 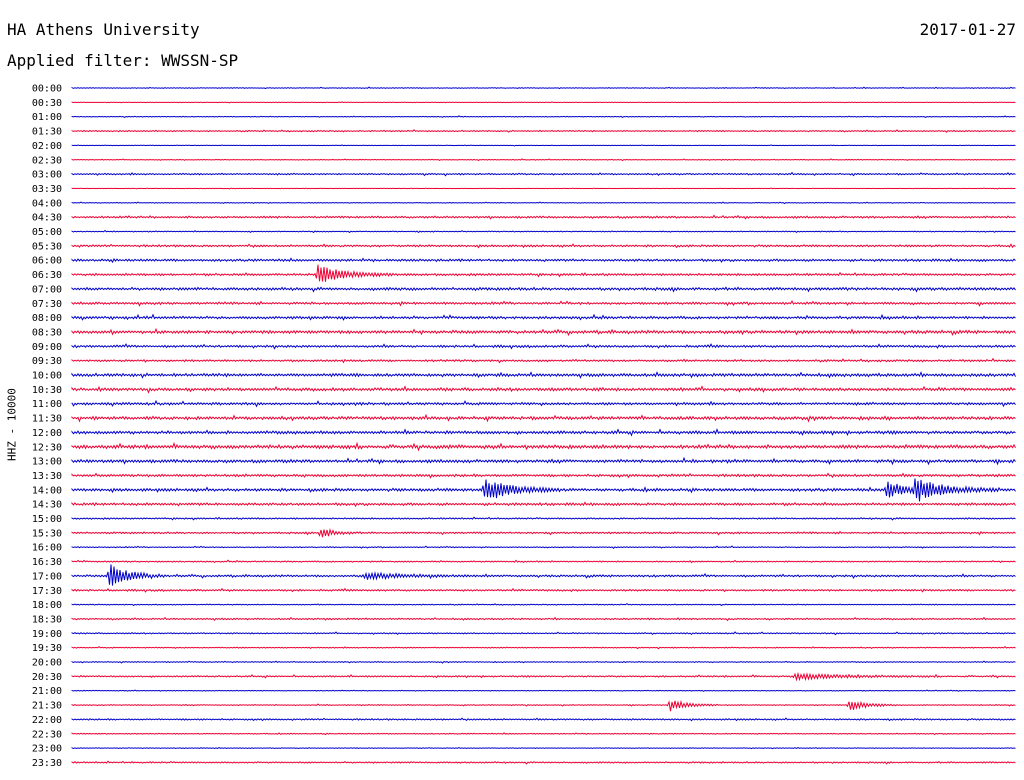 I want to click on row-time-label: 23:00, so click(x=47, y=749).